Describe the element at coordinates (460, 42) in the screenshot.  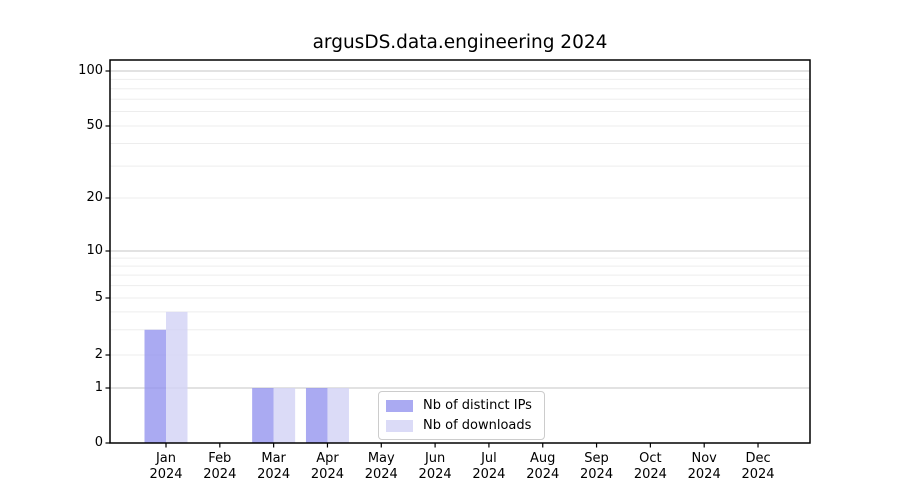
I see `chart-title: argusDS.data.engineering 2024` at that location.